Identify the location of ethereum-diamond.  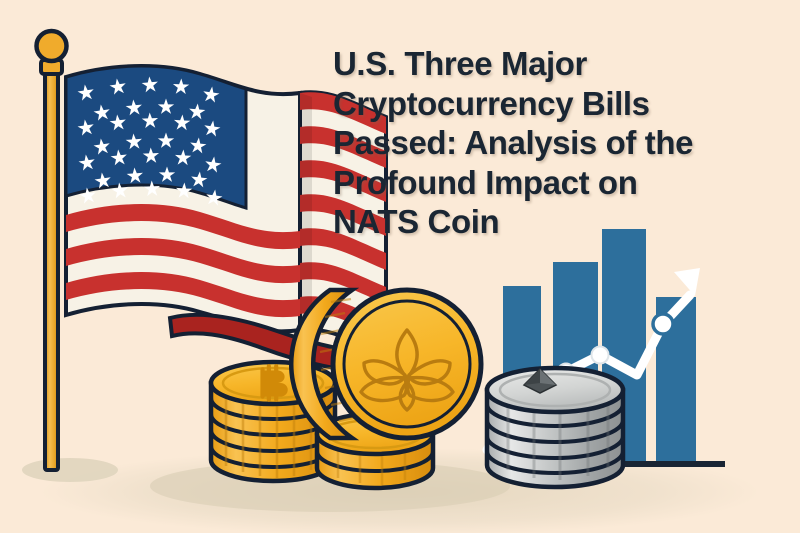
(540, 380).